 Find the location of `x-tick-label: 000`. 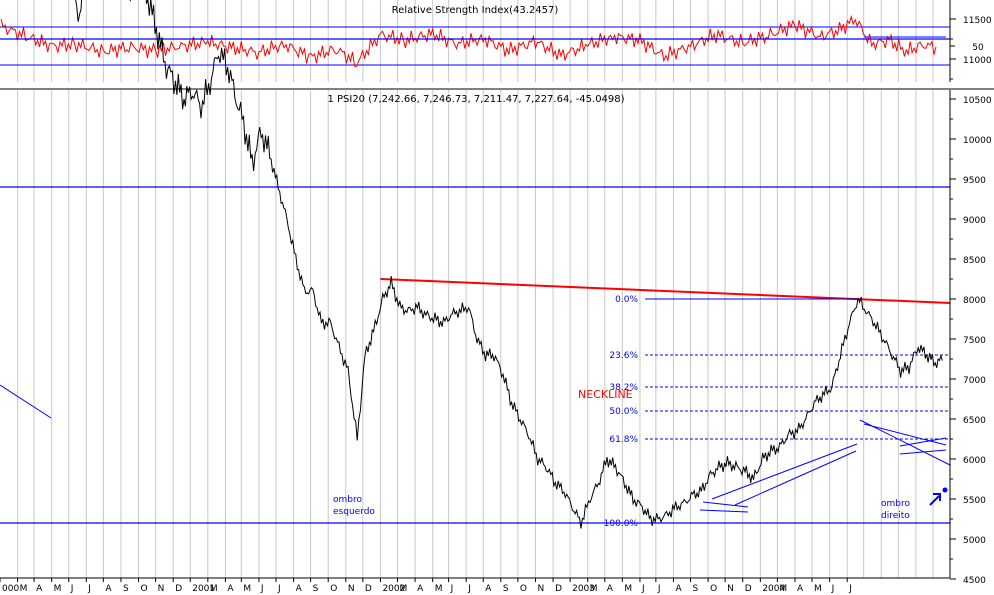

x-tick-label: 000 is located at coordinates (10, 589).